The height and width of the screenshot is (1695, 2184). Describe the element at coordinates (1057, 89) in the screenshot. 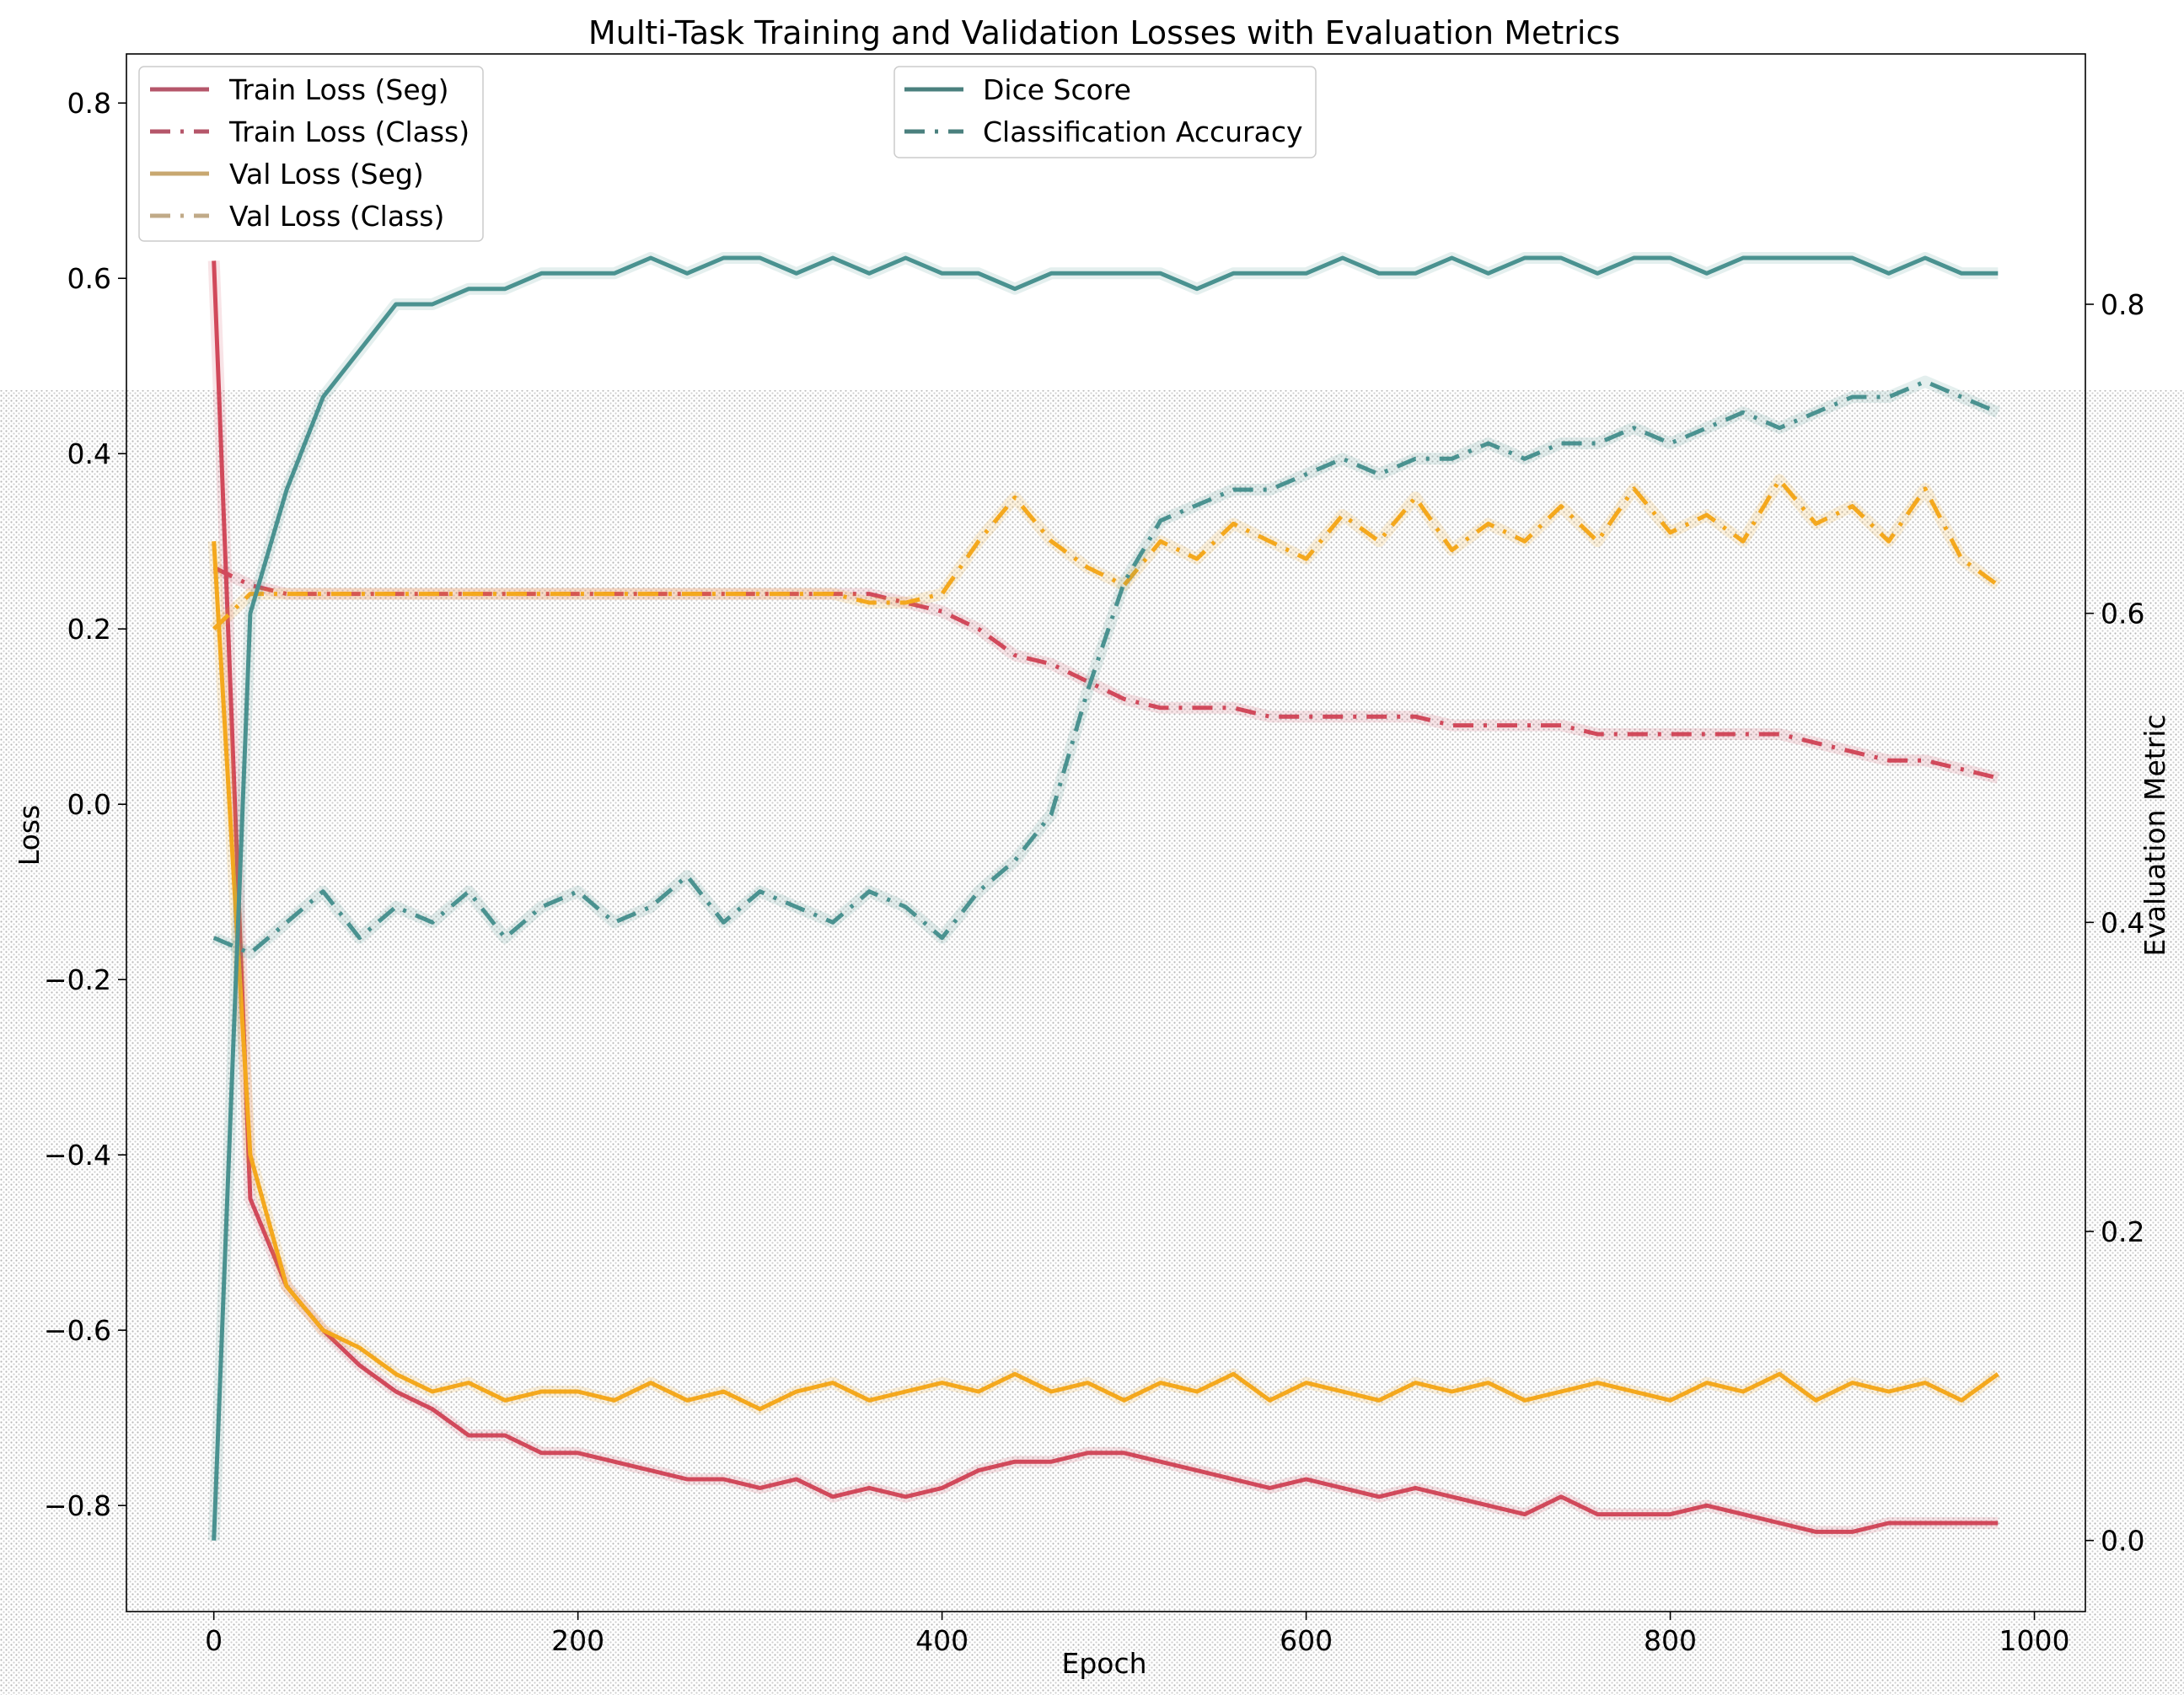

I see `legend-label-dice: Dice Score` at that location.